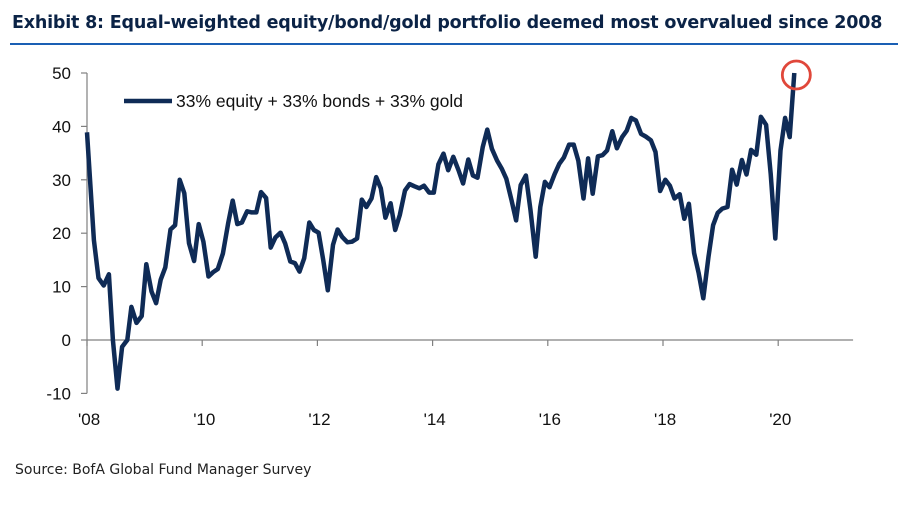  Describe the element at coordinates (204, 419) in the screenshot. I see `x-tick-label: '10` at that location.